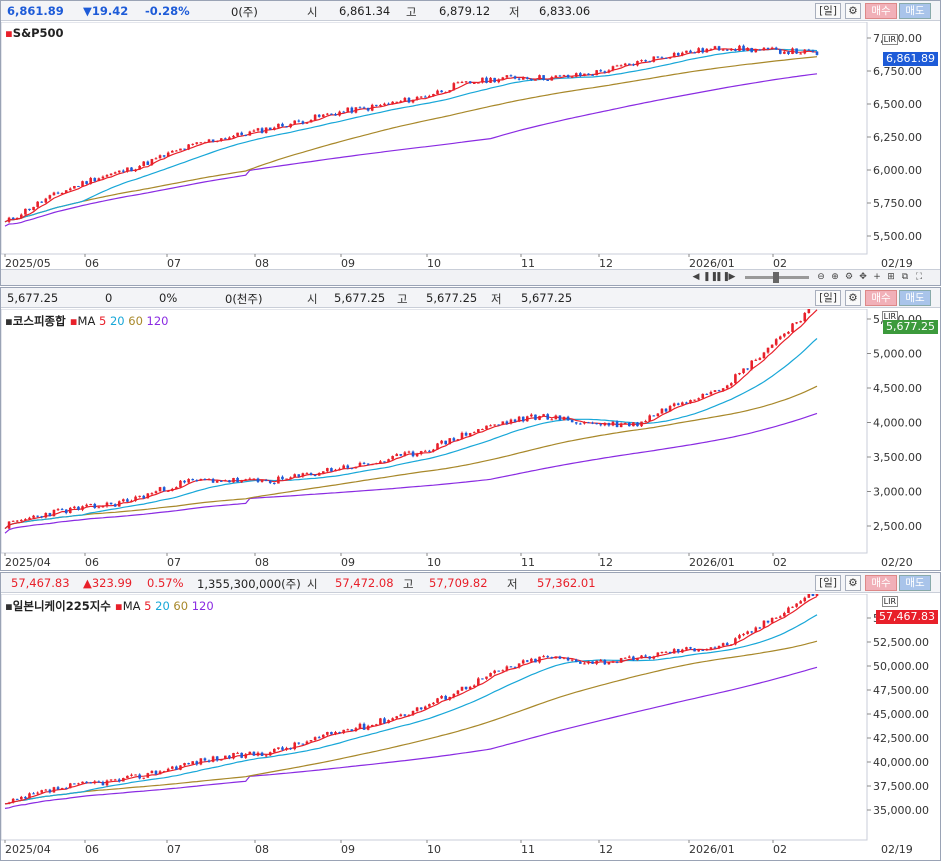  I want to click on crosshair-icon: ✥, so click(863, 277).